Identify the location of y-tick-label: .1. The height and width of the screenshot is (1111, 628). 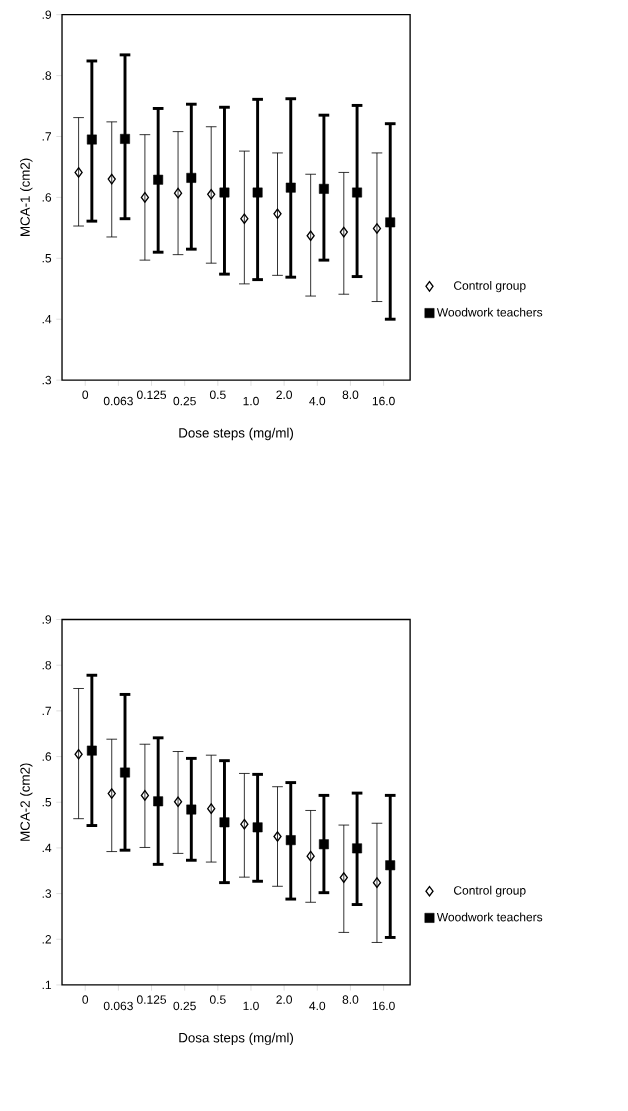
(46, 985).